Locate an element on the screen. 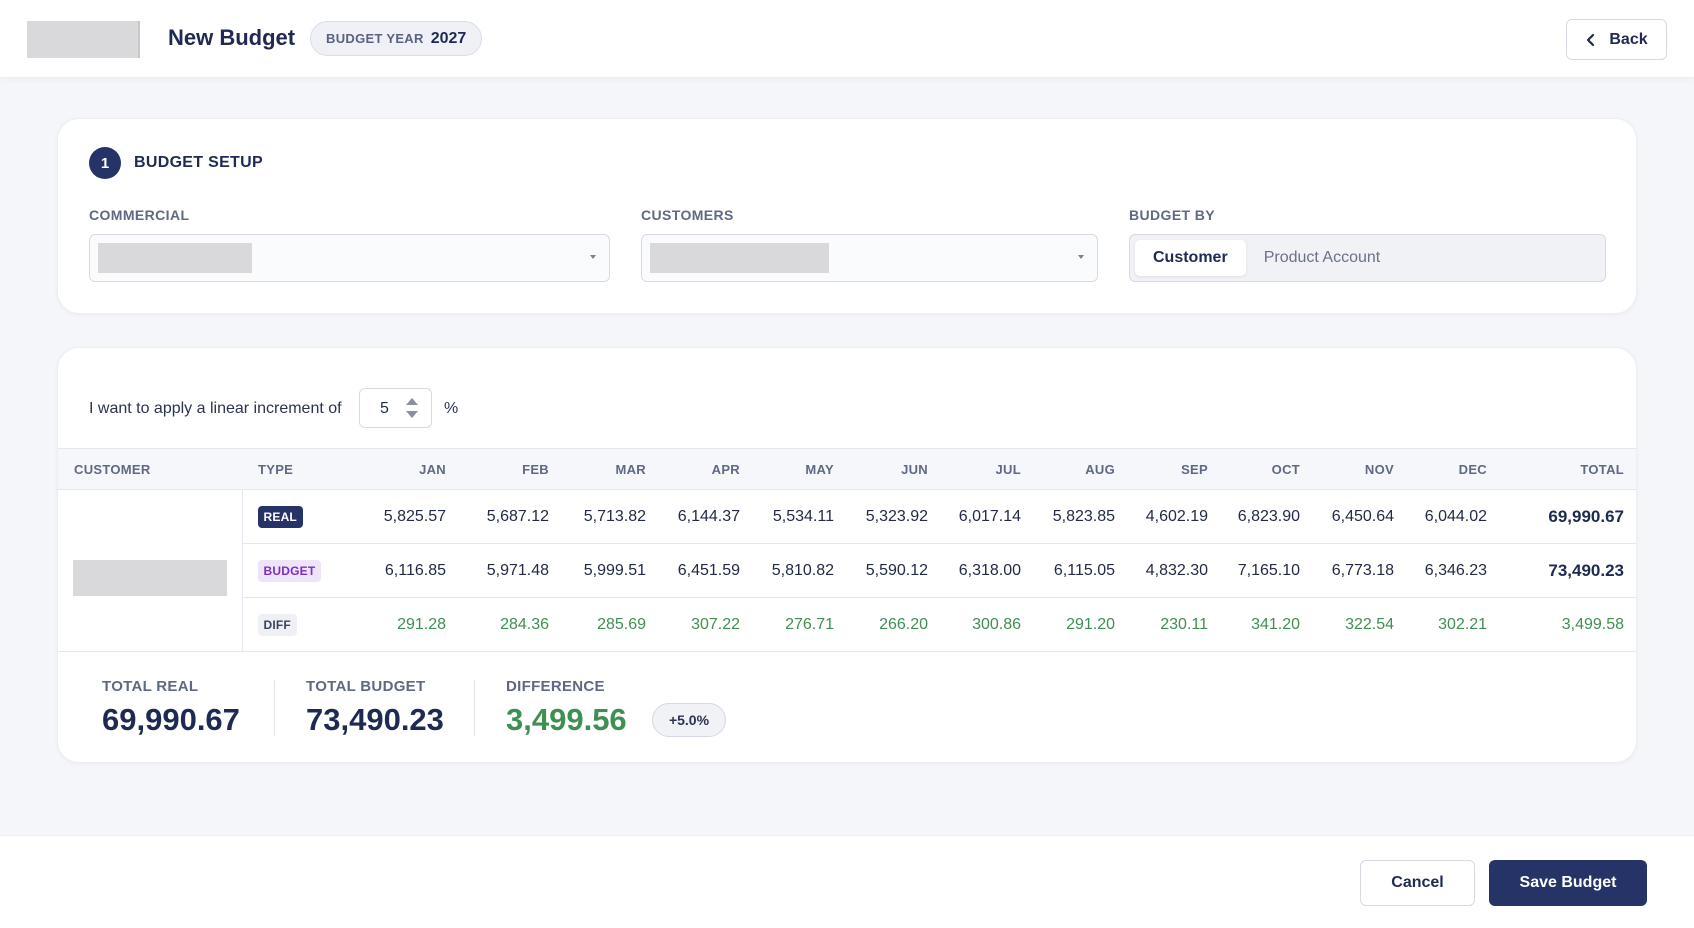  cell-value: 302.21 is located at coordinates (1454, 624).